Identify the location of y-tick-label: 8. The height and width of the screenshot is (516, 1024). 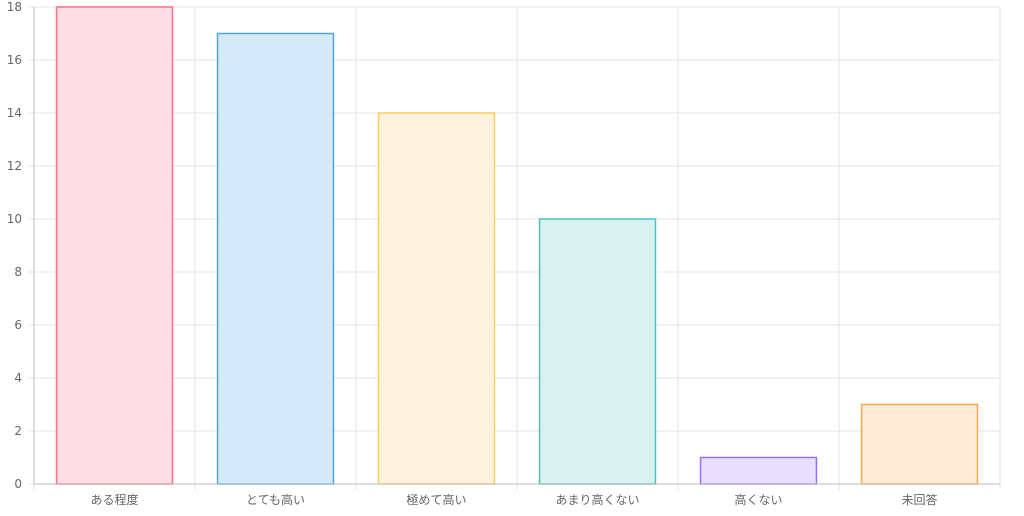
(18, 272).